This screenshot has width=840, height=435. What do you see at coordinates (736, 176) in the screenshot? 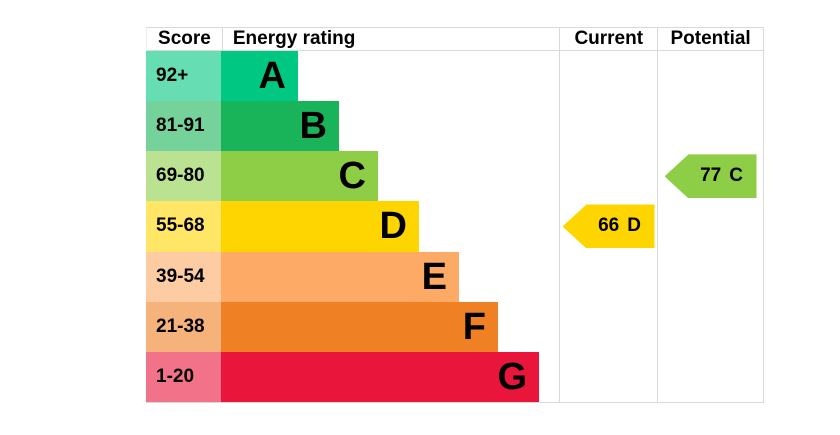
I see `potential-band-letter: C` at bounding box center [736, 176].